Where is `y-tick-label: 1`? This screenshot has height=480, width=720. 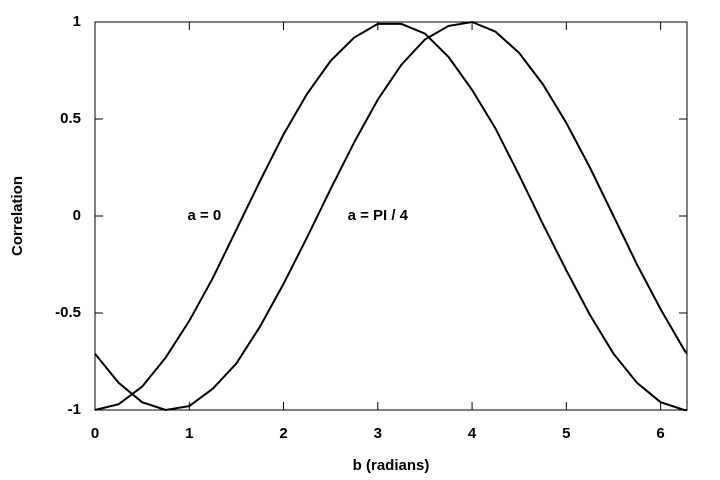
y-tick-label: 1 is located at coordinates (77, 21).